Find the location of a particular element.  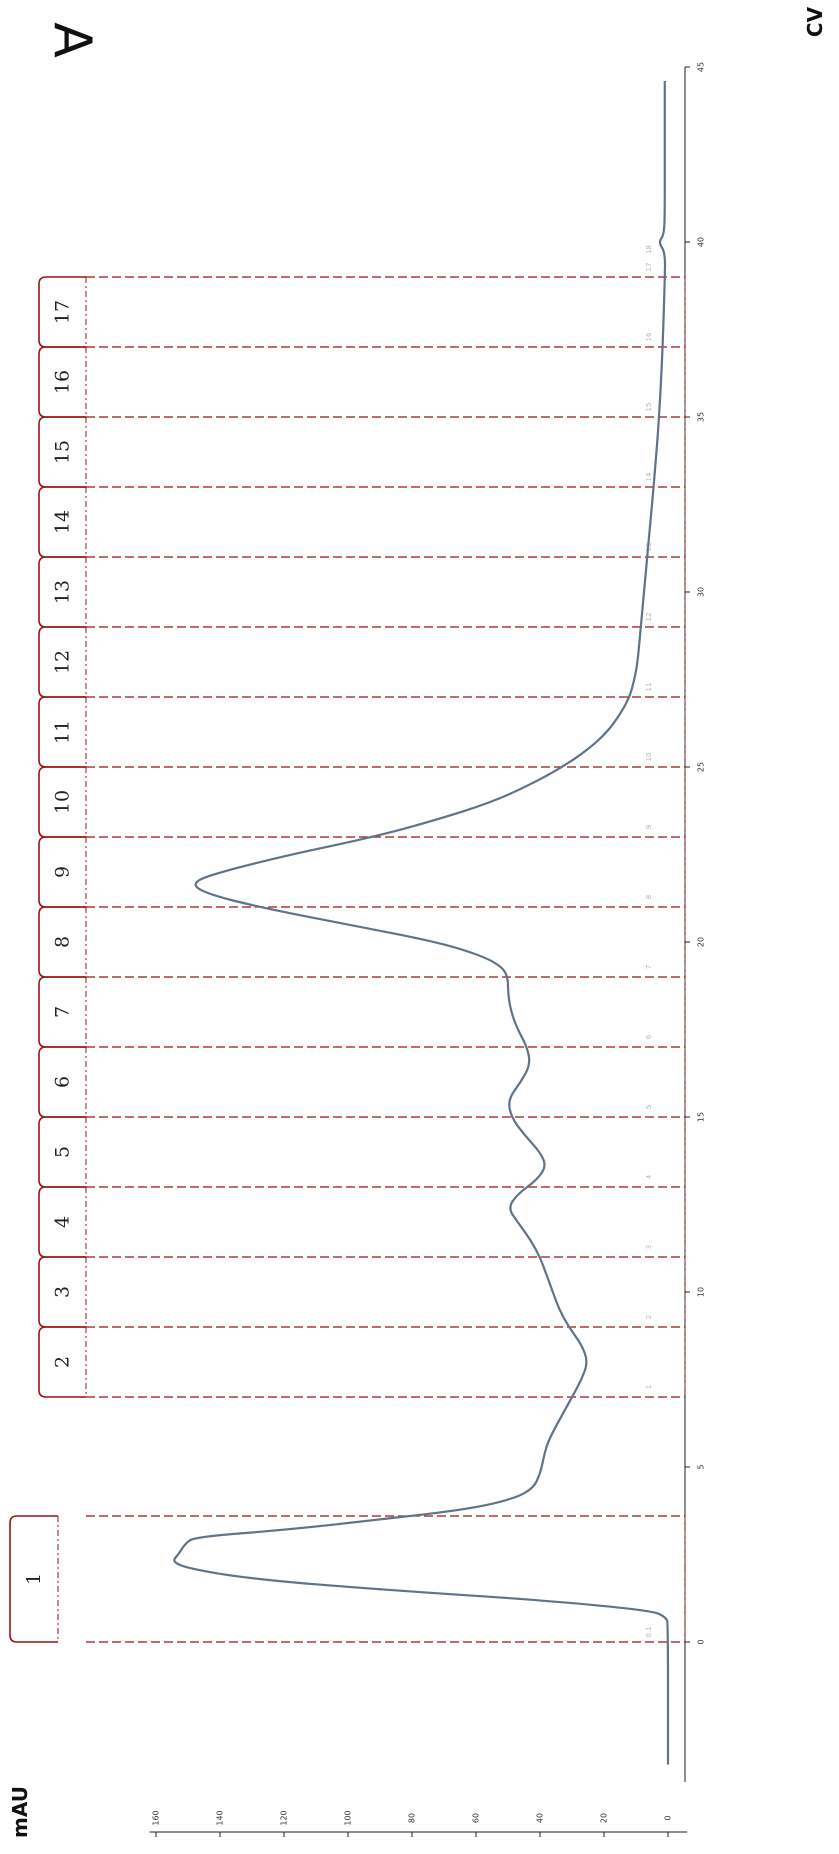

collection-mark-label: 15 is located at coordinates (649, 407).